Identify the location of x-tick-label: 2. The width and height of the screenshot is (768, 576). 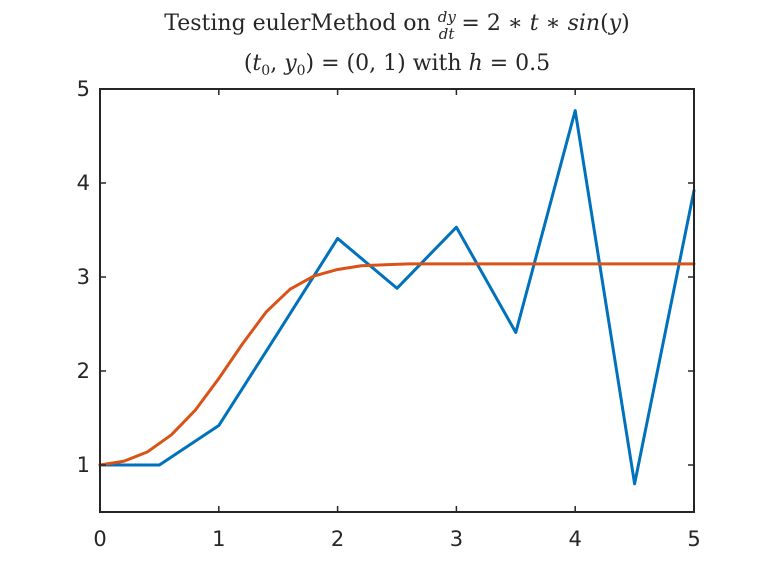
(337, 539).